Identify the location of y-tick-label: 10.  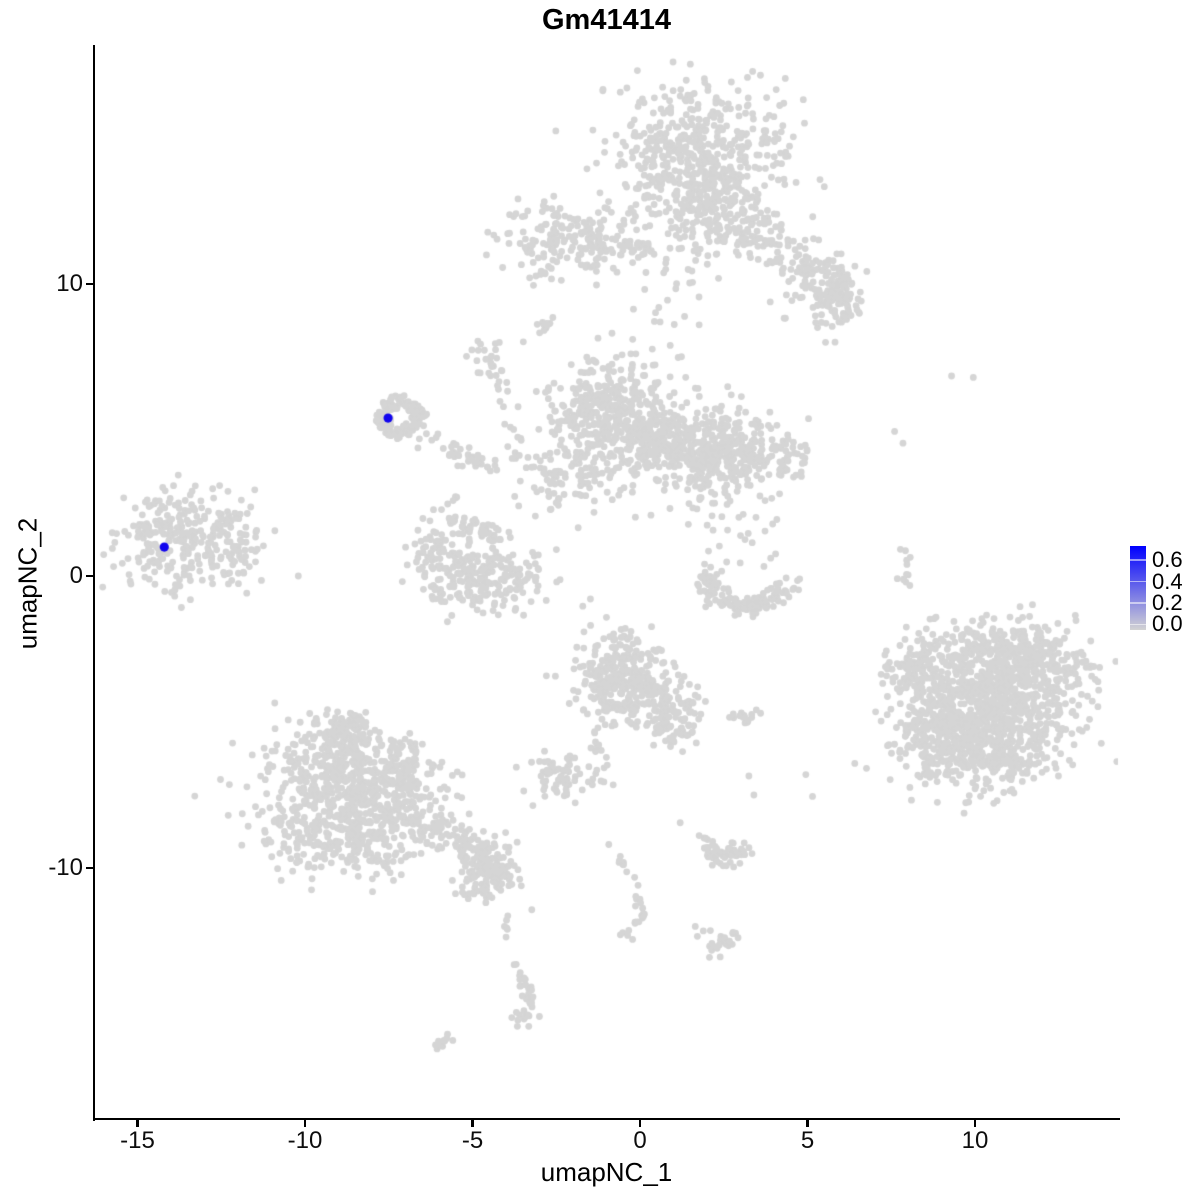
(69, 283).